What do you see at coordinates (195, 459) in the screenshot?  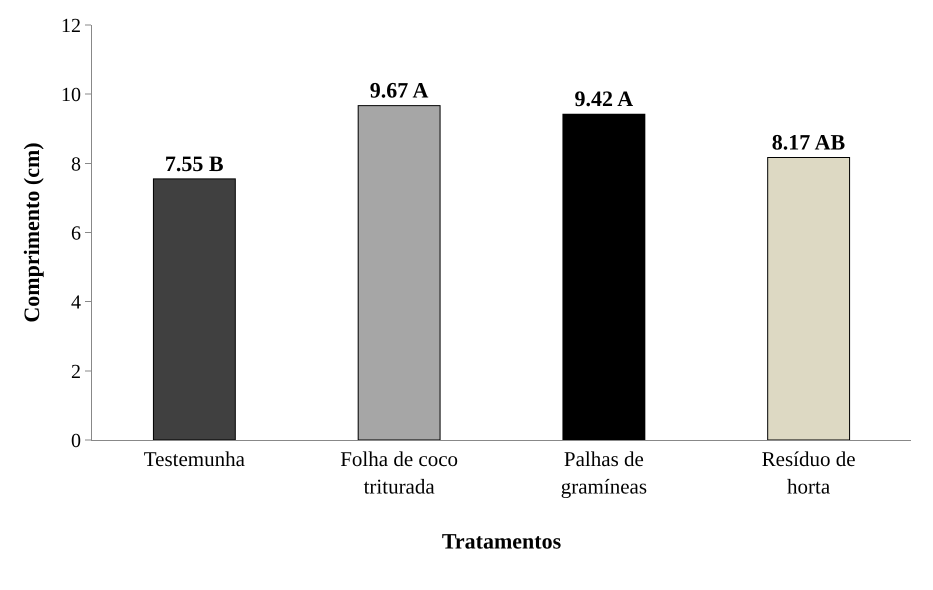 I see `x-tick-label: Testemunha` at bounding box center [195, 459].